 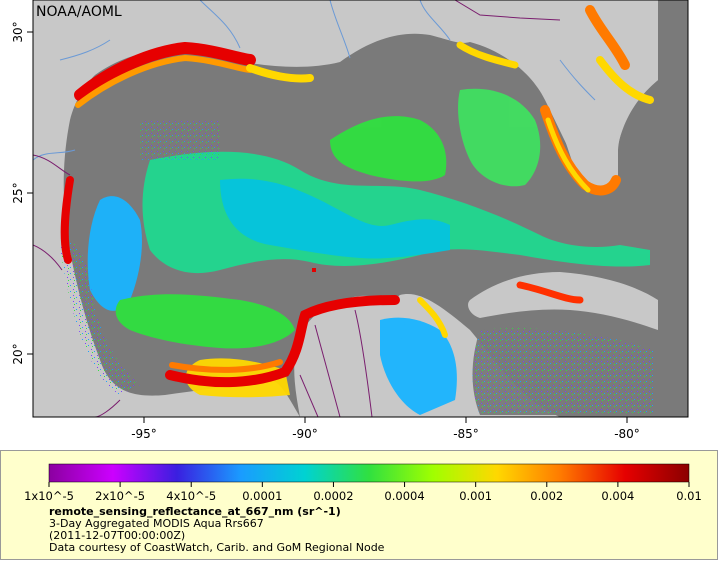 What do you see at coordinates (563, 301) in the screenshot?
I see `cuba-land` at bounding box center [563, 301].